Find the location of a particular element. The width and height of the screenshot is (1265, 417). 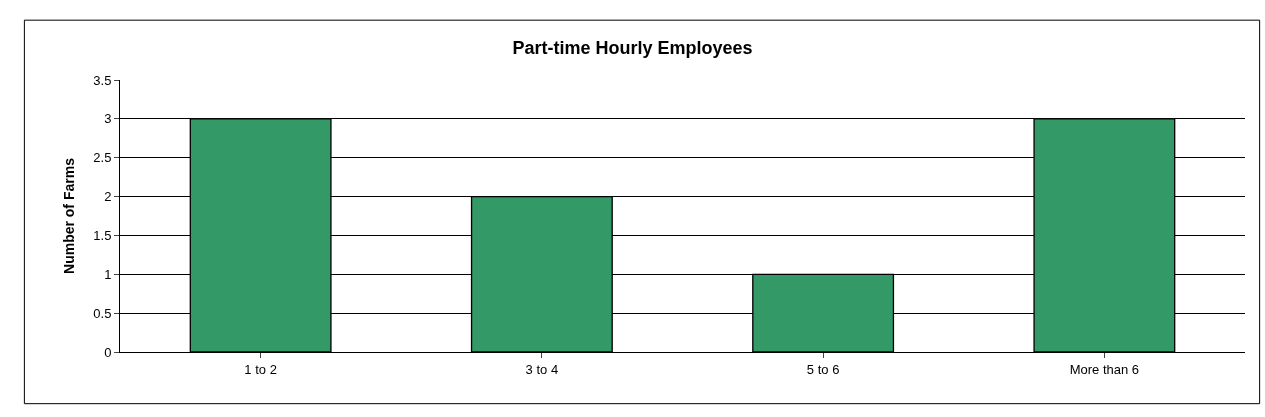

x-tick-label: More than 6 is located at coordinates (1104, 369).